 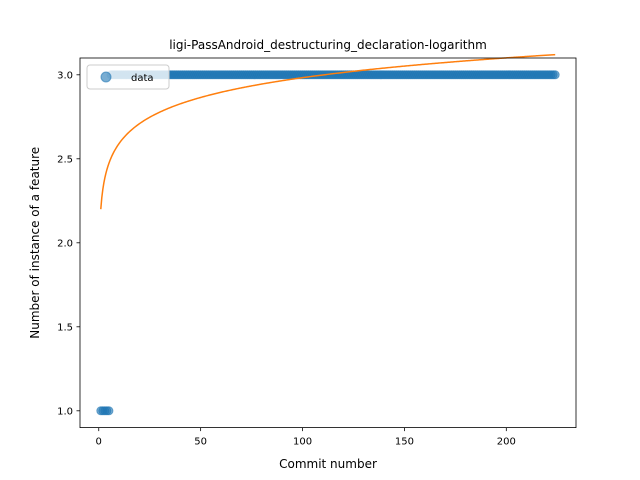 I want to click on x-axis: 0 50 100 150 200, so click(x=306, y=437).